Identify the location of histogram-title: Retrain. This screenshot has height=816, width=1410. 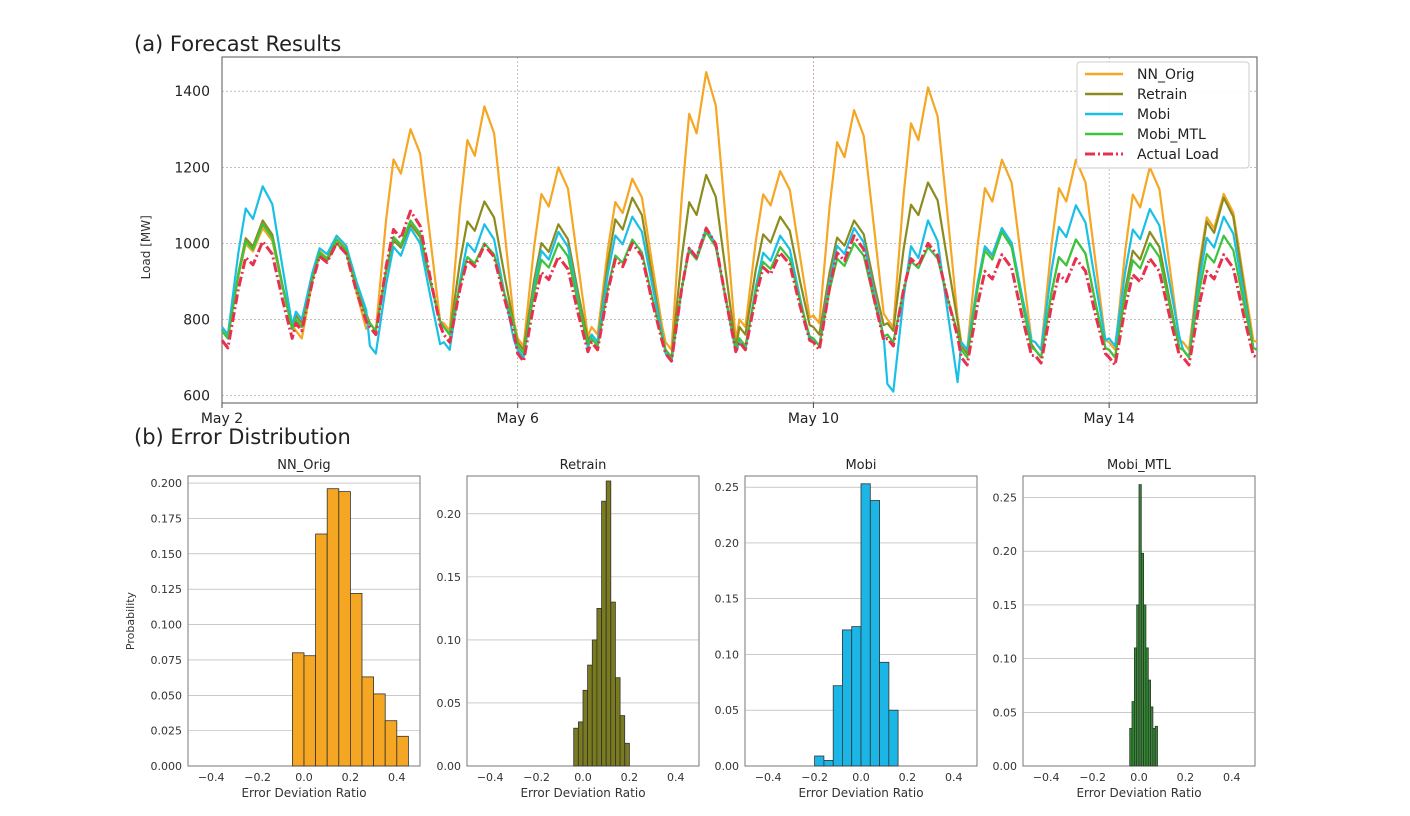
(583, 465).